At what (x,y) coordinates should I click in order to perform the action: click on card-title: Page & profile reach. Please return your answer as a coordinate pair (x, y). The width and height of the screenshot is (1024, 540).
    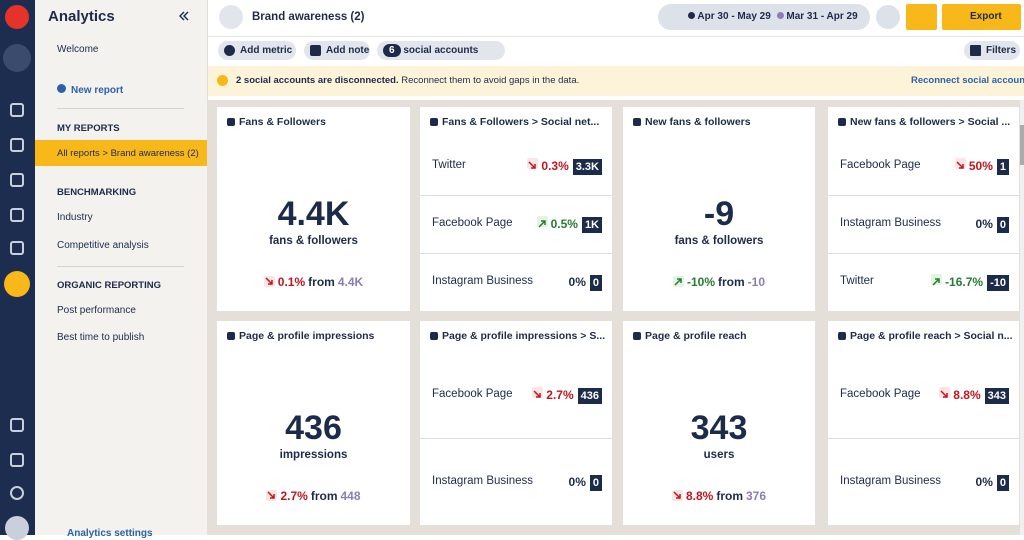
    Looking at the image, I should click on (696, 336).